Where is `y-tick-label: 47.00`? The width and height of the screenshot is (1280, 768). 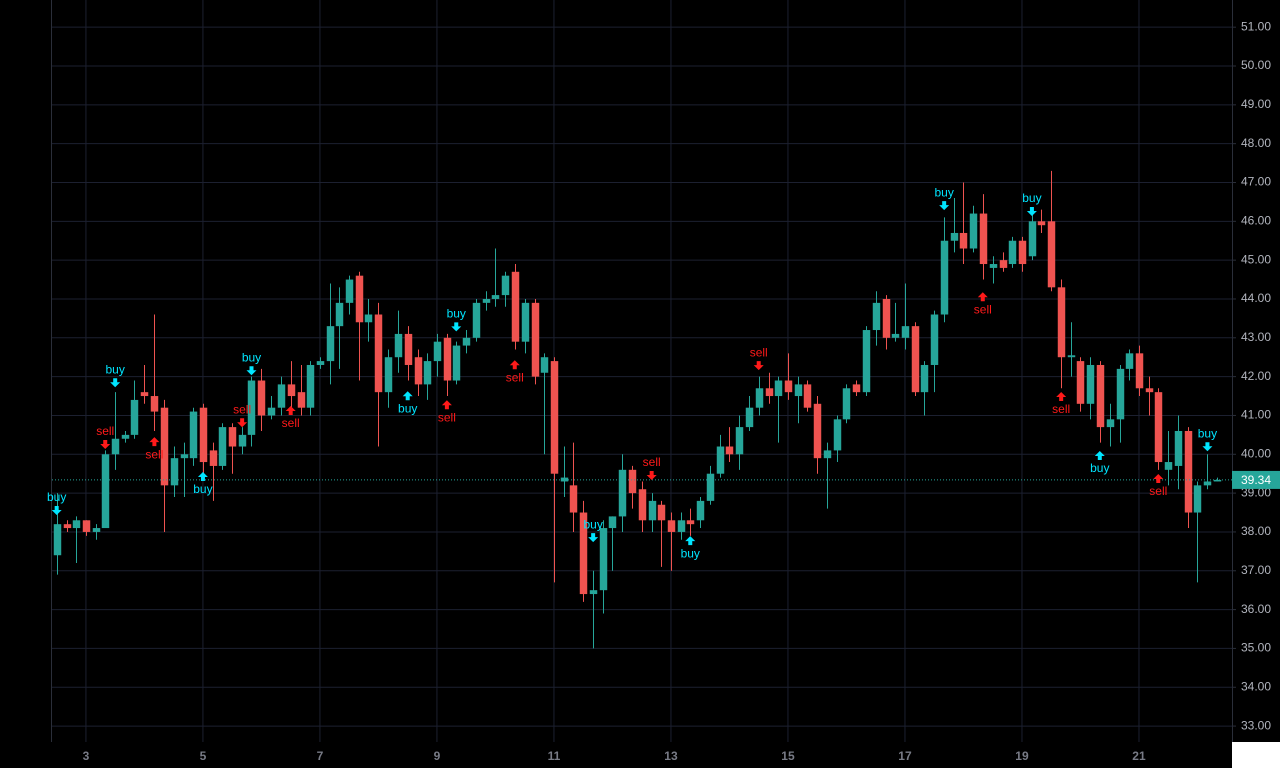 y-tick-label: 47.00 is located at coordinates (1256, 182).